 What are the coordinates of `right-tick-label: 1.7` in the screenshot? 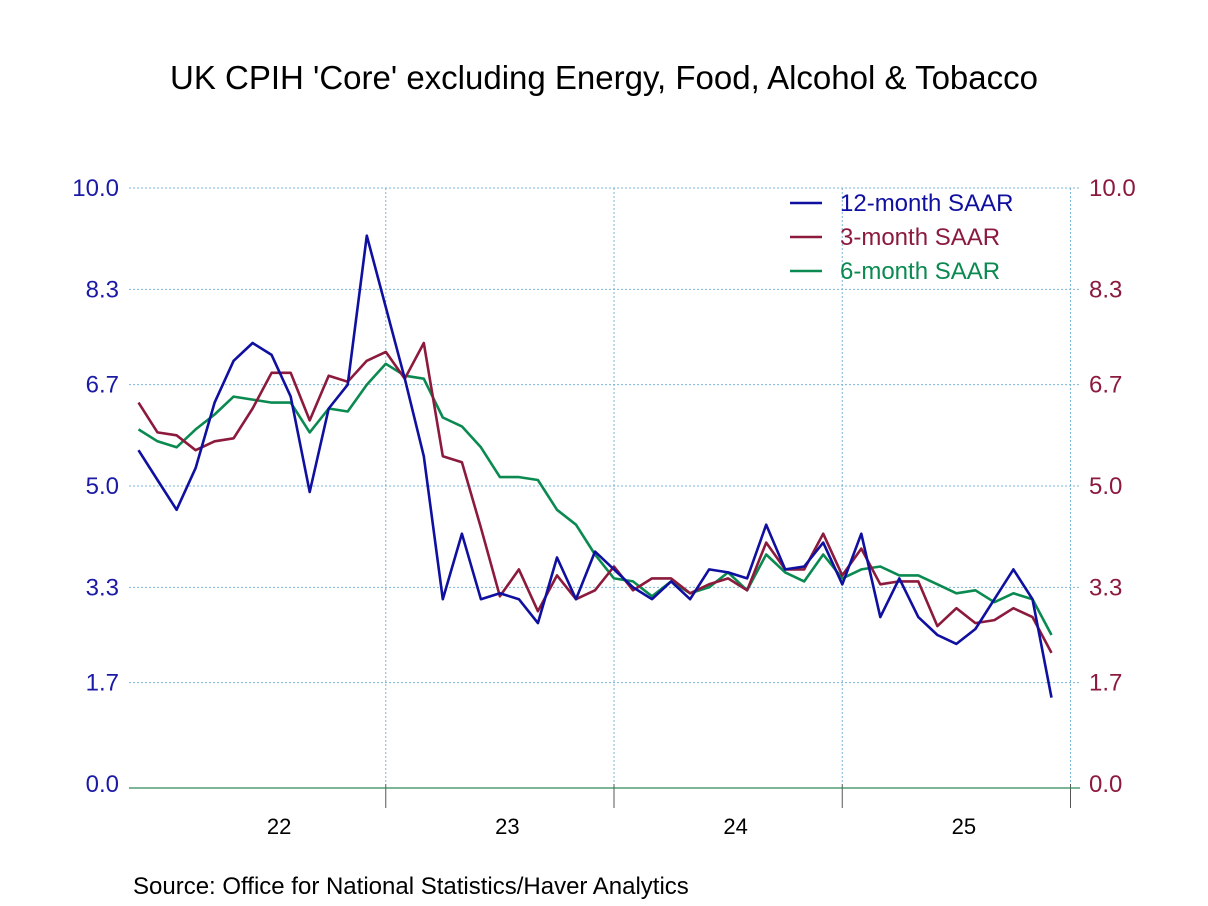 It's located at (1105, 683).